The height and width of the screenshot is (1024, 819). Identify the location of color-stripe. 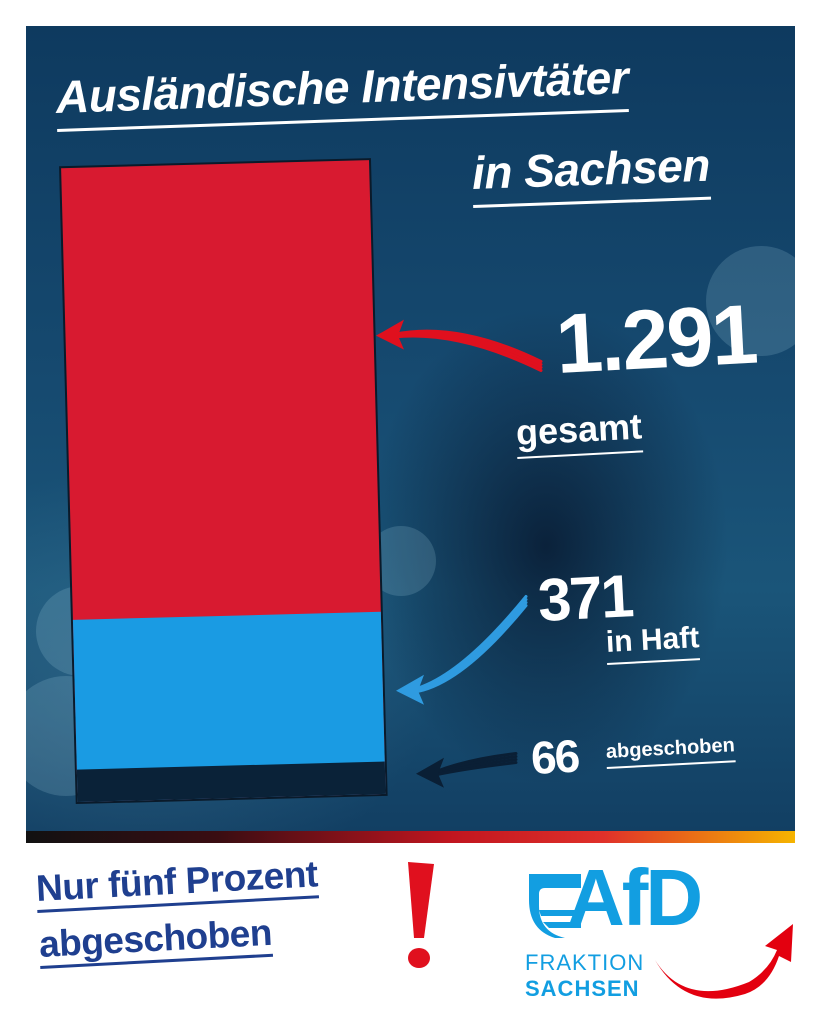
(410, 837).